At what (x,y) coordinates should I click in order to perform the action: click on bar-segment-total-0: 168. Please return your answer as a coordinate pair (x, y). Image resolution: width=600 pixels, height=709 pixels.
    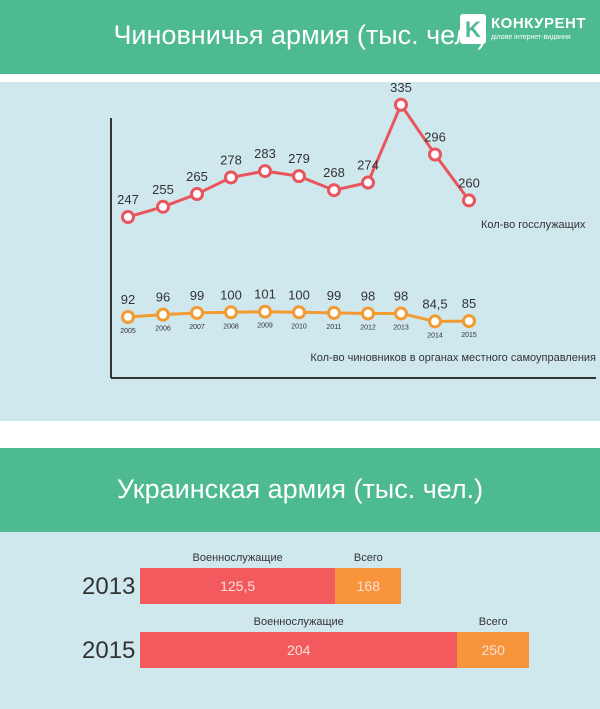
    Looking at the image, I should click on (368, 586).